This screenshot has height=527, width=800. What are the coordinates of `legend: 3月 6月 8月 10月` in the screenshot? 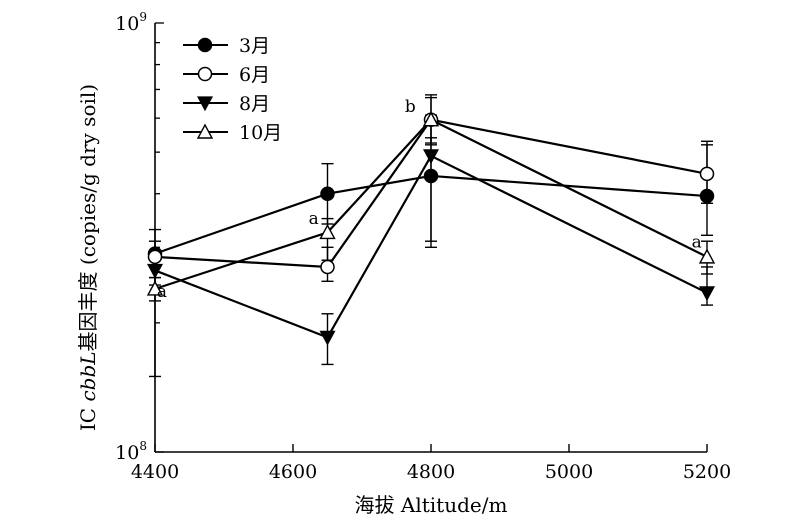 It's located at (232, 89).